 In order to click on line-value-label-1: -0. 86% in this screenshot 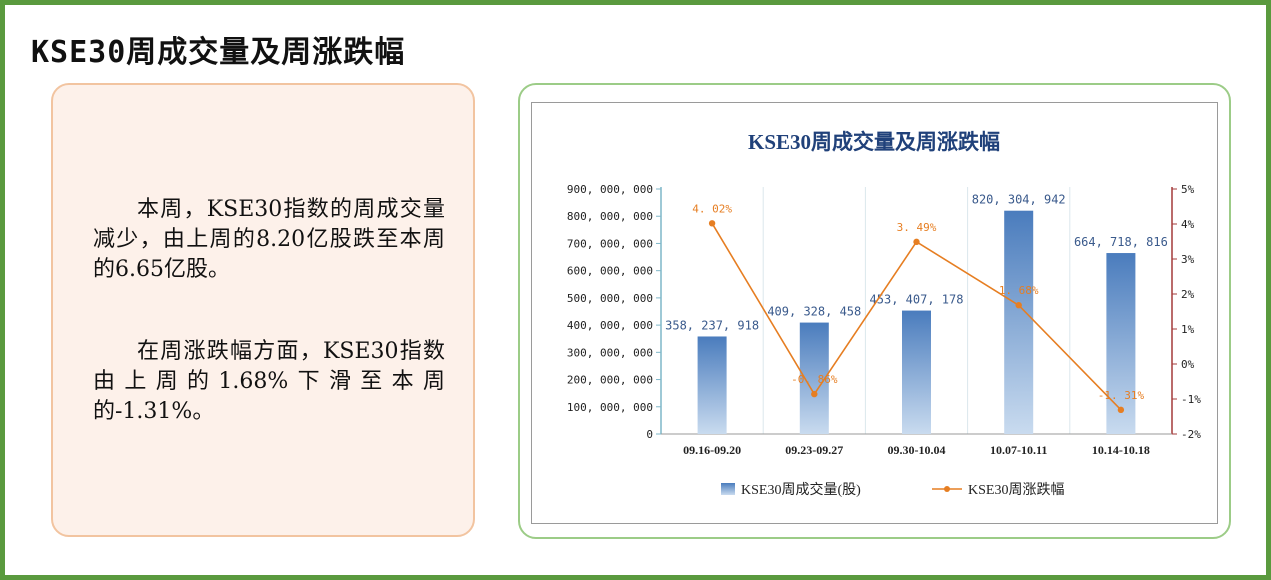, I will do `click(814, 379)`.